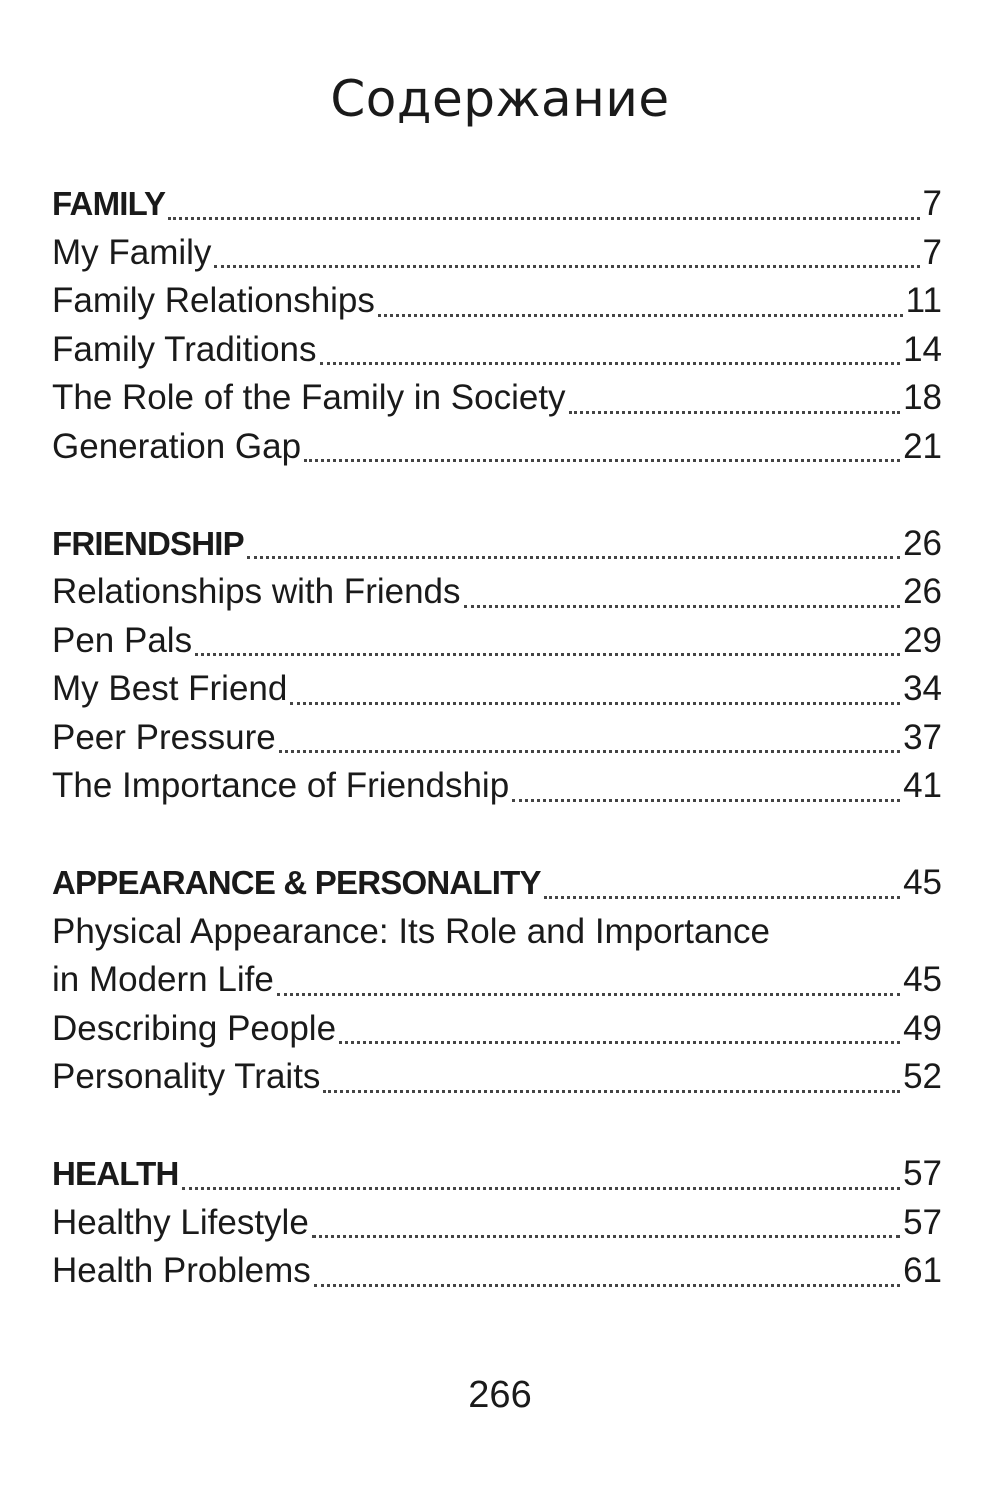  I want to click on toc-entry: The Role of the Family in Society 18, so click(497, 402).